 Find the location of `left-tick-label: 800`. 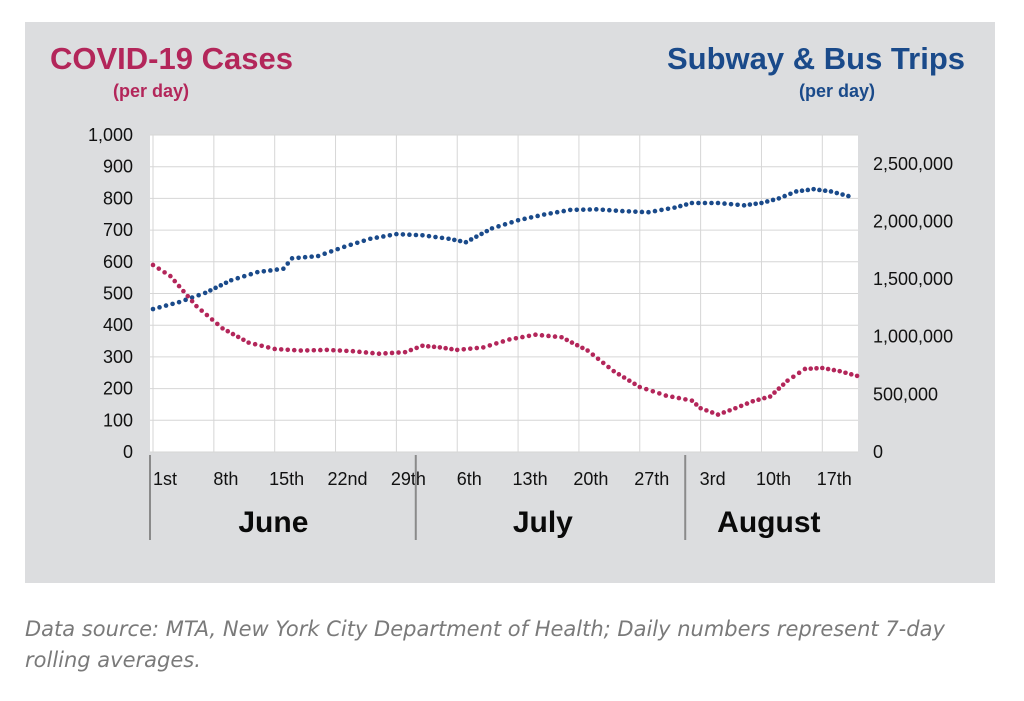

left-tick-label: 800 is located at coordinates (118, 198).